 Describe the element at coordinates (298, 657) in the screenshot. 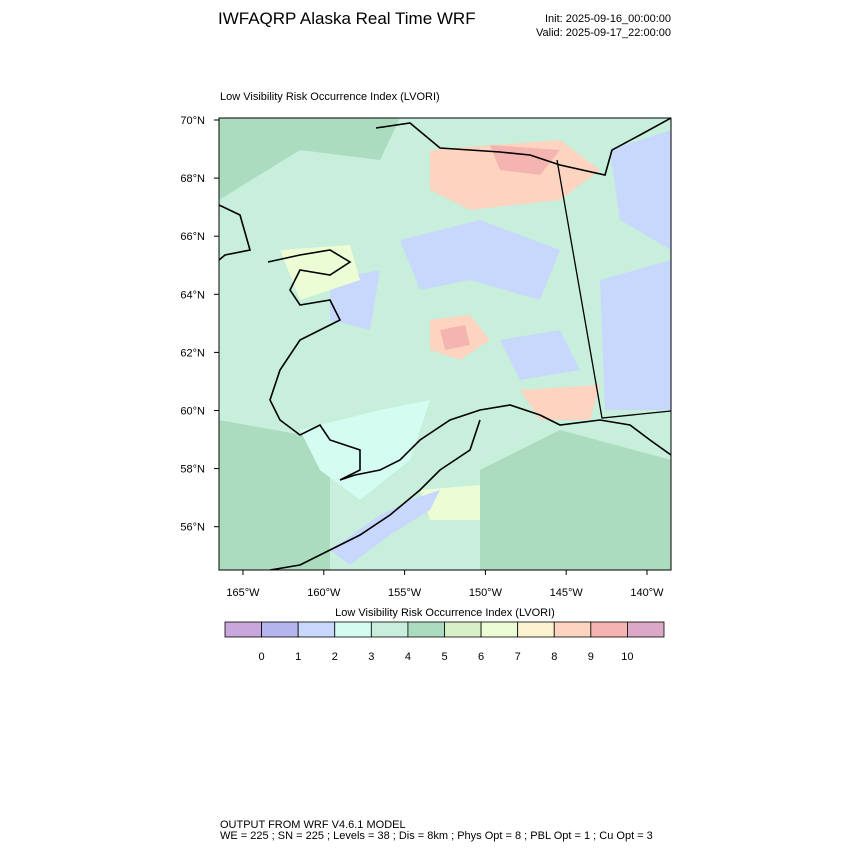

I see `colorbar-label: 1` at that location.